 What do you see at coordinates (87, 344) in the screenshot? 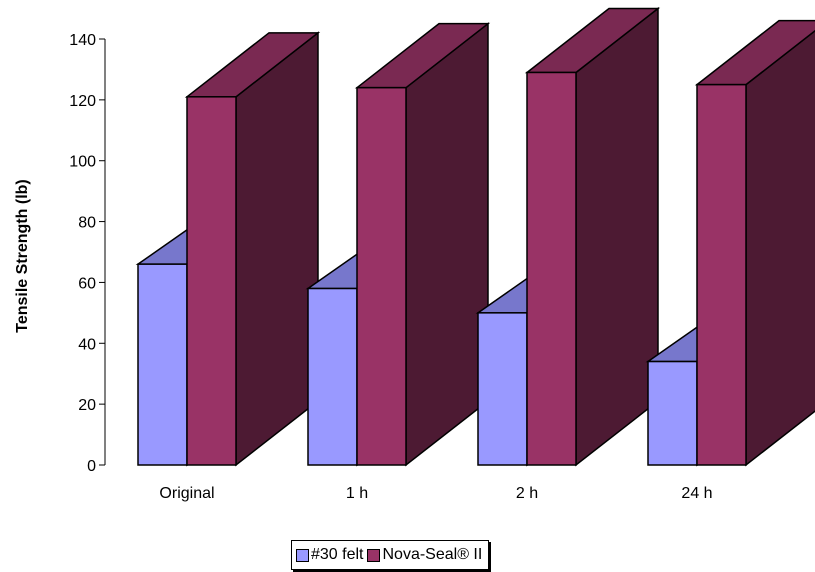
I see `y-tick-label: 40` at bounding box center [87, 344].